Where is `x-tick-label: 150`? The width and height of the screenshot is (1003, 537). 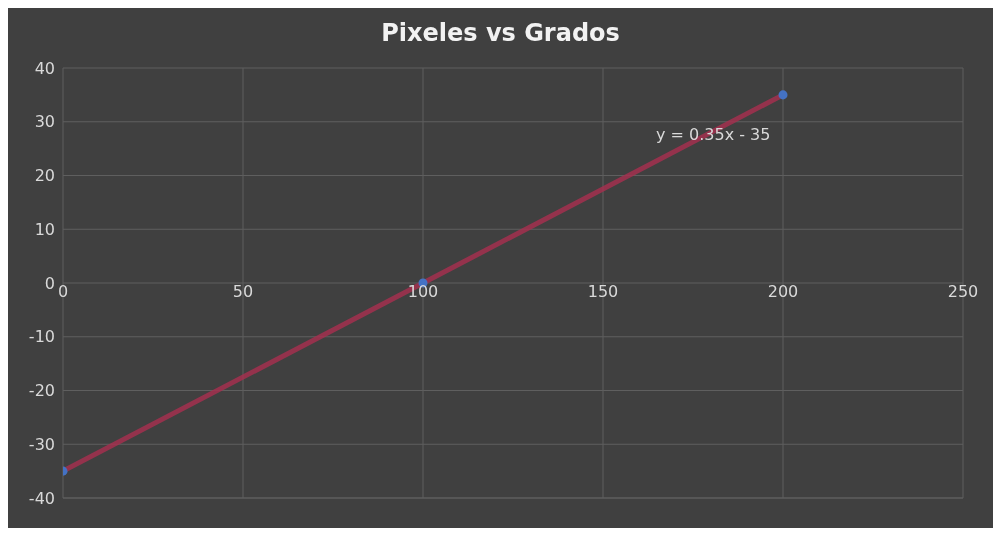
x-tick-label: 150 is located at coordinates (603, 291).